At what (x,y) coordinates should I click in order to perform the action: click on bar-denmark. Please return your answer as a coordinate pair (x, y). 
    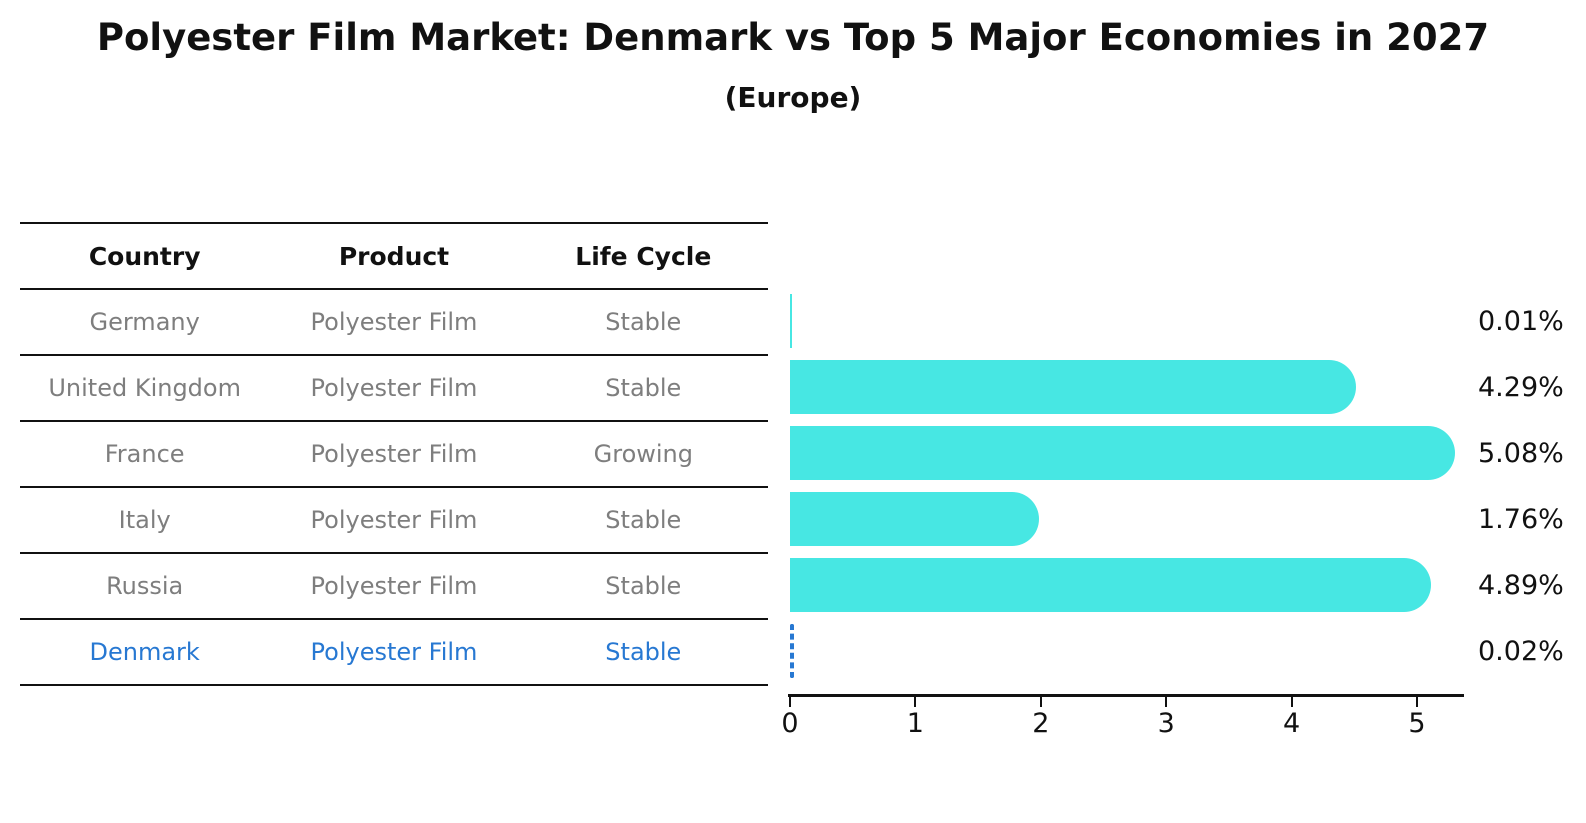
    Looking at the image, I should click on (792, 651).